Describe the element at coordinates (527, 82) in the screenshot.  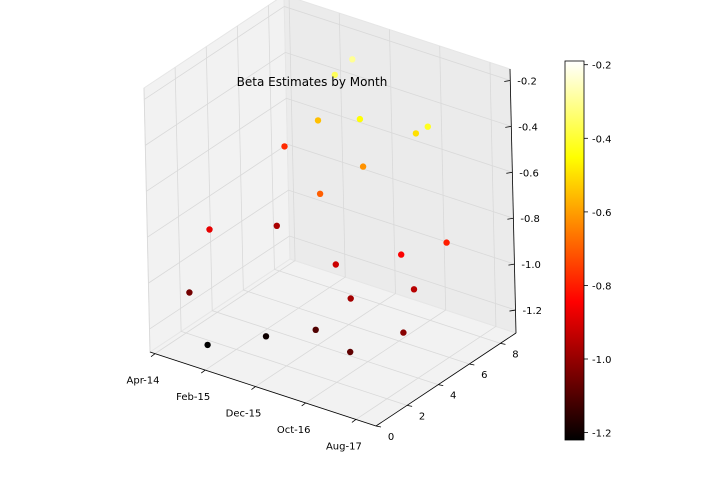
I see `z-tick-label: -0.2` at that location.